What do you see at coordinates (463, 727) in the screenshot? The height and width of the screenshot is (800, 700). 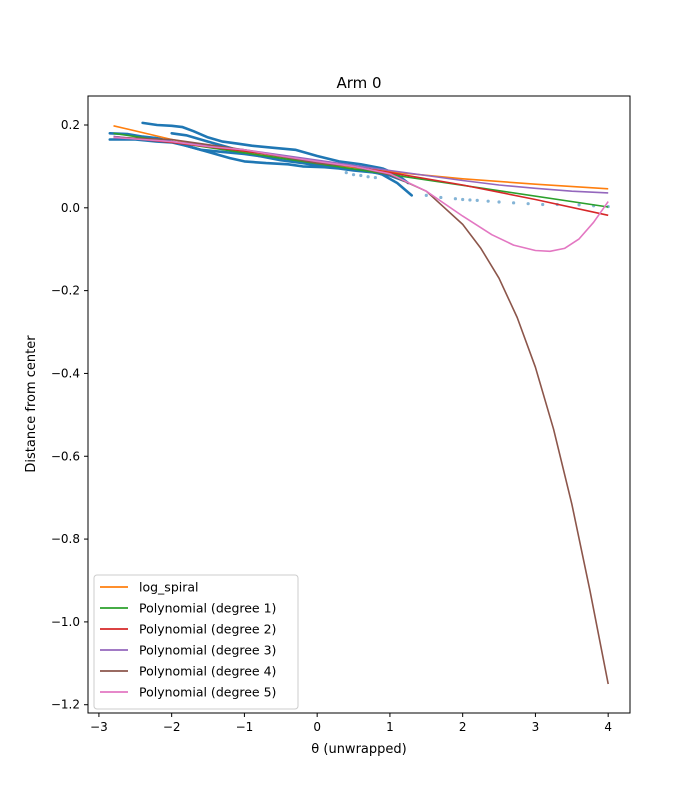 I see `x-tick-label: 2` at bounding box center [463, 727].